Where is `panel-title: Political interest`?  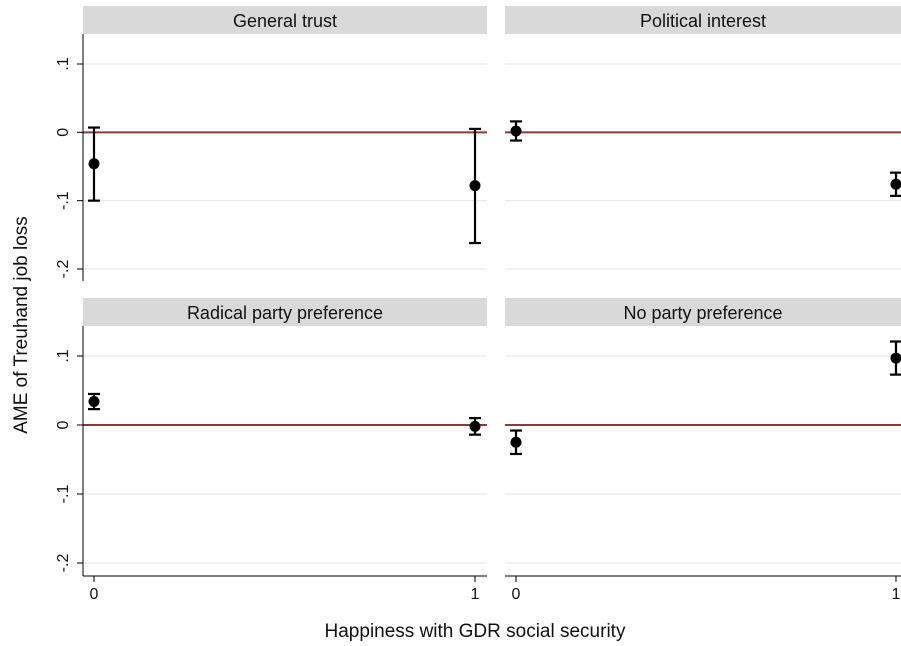 panel-title: Political interest is located at coordinates (703, 21).